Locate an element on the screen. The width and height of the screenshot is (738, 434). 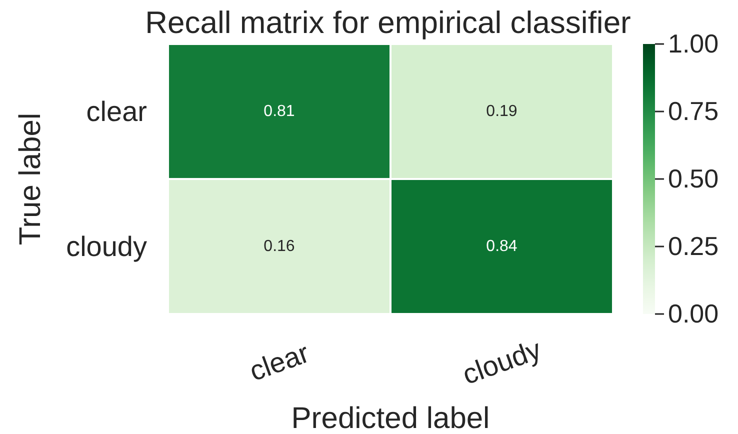
color-bar-label: 0.25 is located at coordinates (693, 245).